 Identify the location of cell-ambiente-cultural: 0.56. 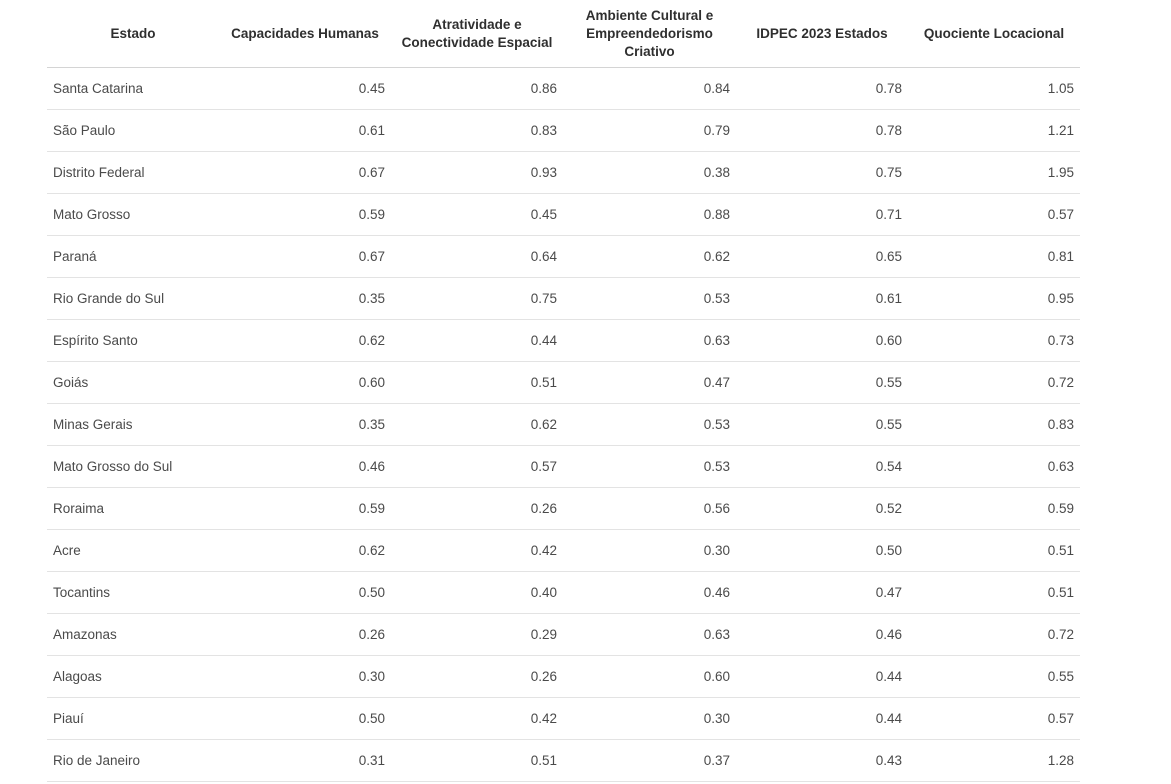
(649, 508).